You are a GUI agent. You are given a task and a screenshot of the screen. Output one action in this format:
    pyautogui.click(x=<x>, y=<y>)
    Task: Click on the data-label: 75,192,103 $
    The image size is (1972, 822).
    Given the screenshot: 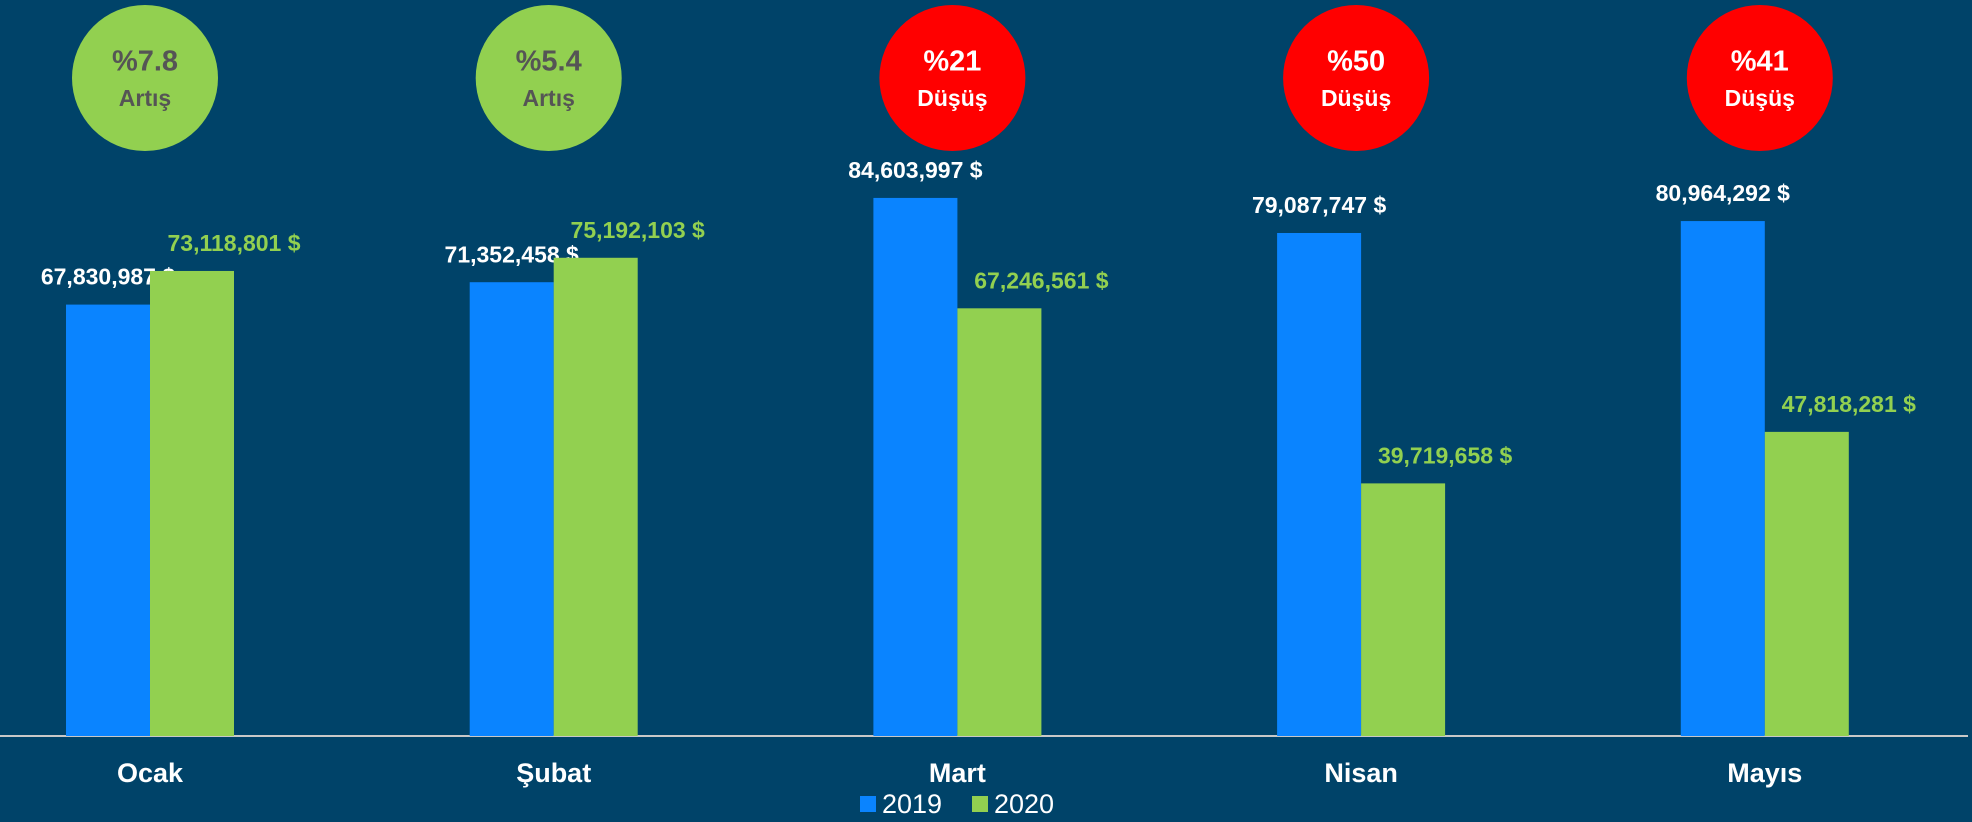 What is the action you would take?
    pyautogui.click(x=638, y=230)
    